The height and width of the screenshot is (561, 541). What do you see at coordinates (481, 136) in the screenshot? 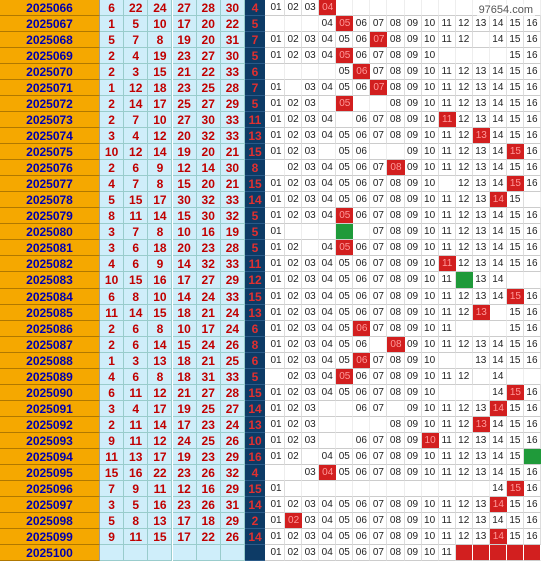
I see `hit-mark: 13` at bounding box center [481, 136].